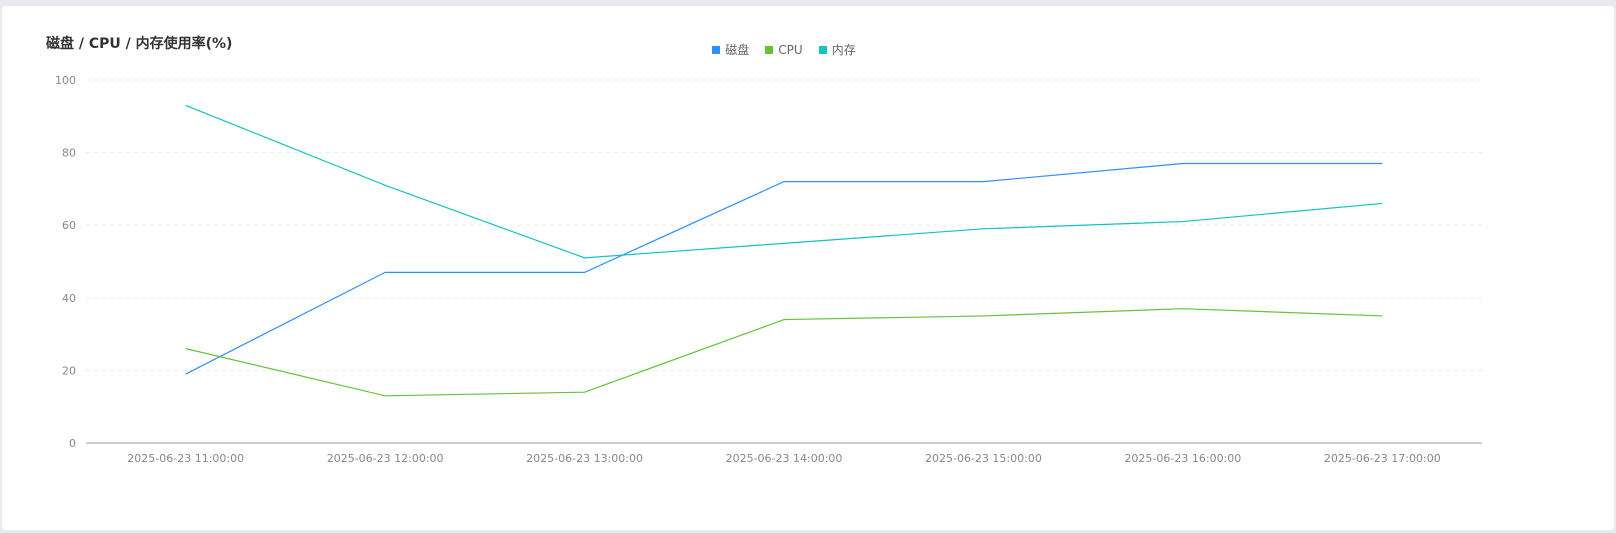  I want to click on x-tick-label: 2025-06-23 14:00:00, so click(784, 458).